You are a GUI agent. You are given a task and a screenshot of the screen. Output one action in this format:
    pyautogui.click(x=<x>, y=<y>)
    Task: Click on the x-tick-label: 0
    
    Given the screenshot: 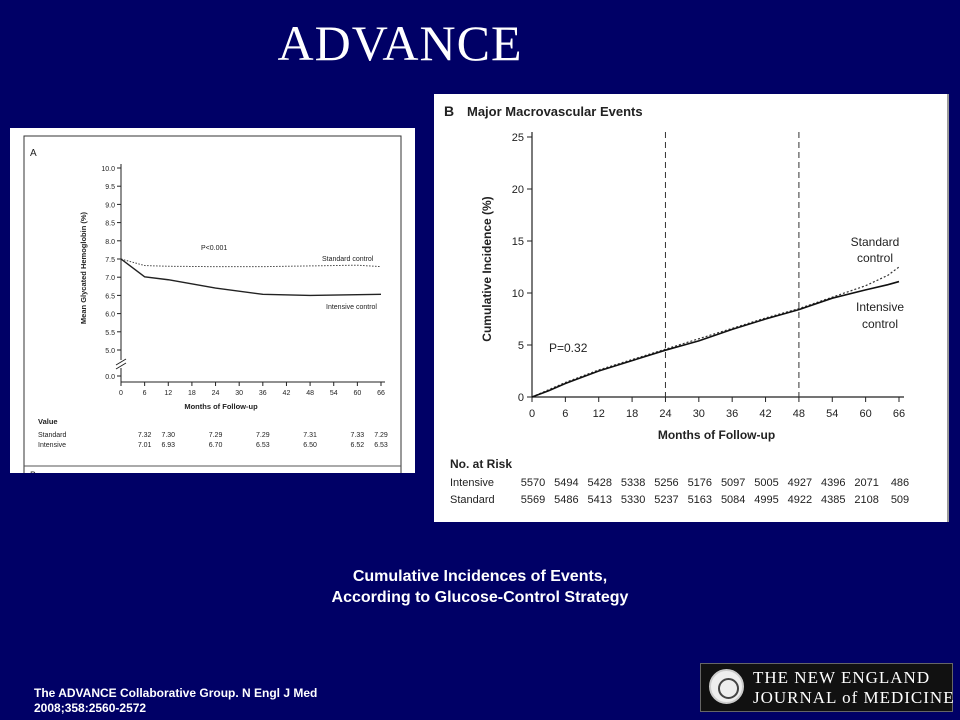 What is the action you would take?
    pyautogui.click(x=121, y=393)
    